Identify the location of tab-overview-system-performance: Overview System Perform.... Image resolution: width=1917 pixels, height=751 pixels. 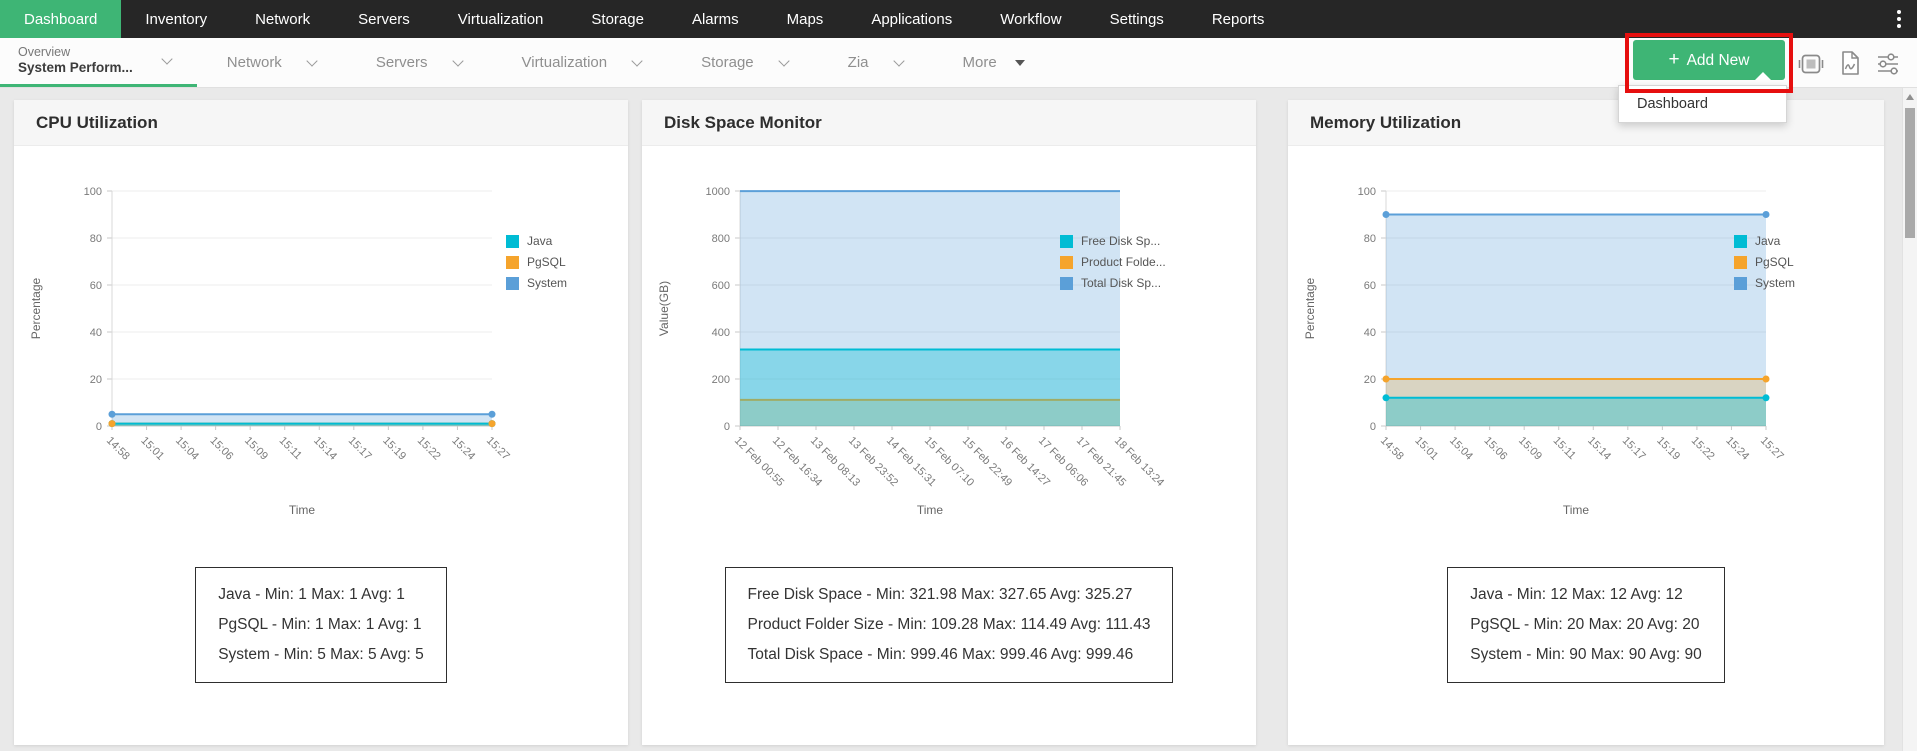
(98, 62).